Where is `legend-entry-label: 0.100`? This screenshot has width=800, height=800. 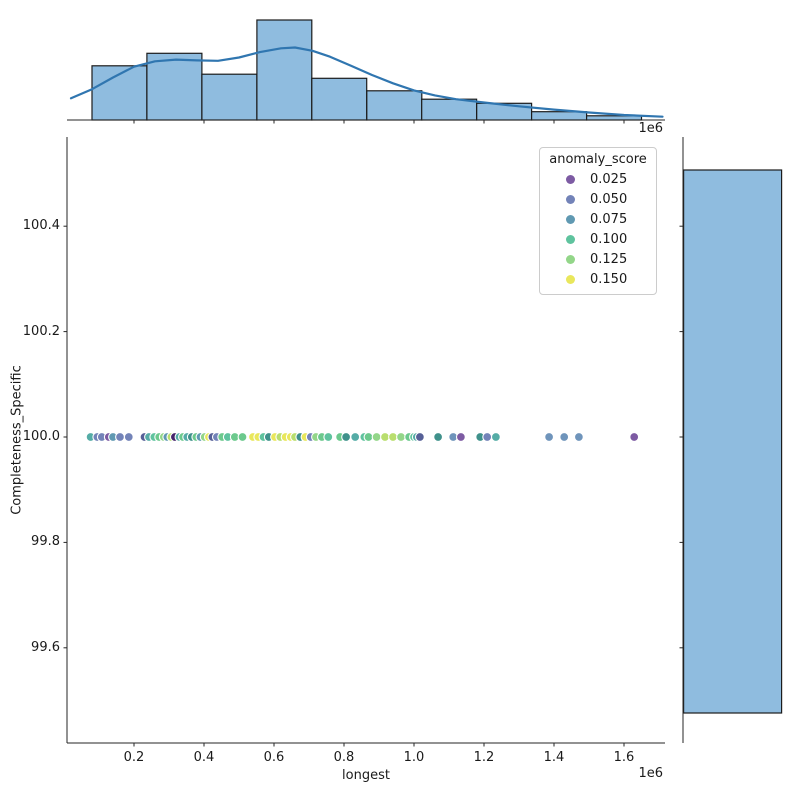
legend-entry-label: 0.100 is located at coordinates (609, 239).